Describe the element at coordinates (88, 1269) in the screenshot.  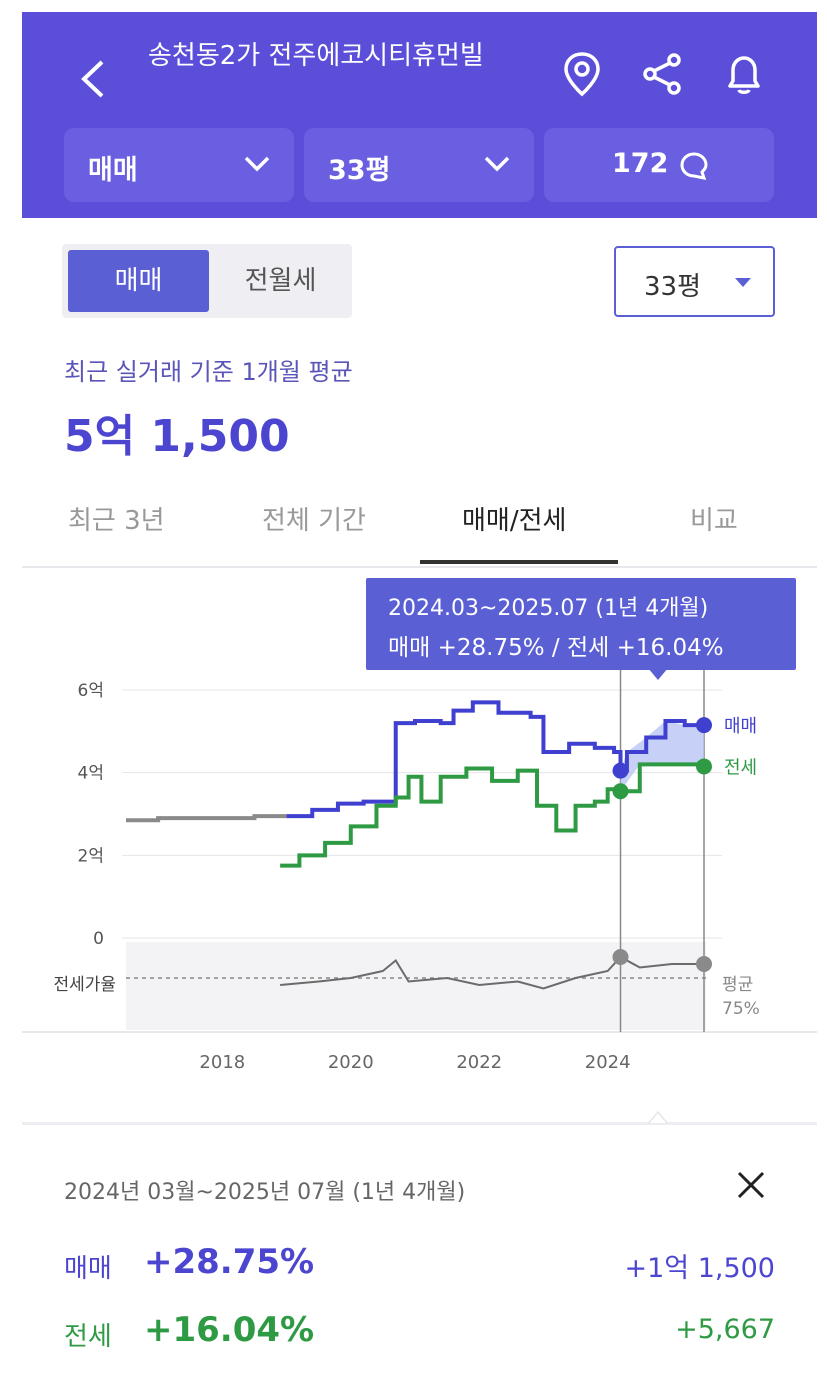
I see `detail-sale-label: 매매` at that location.